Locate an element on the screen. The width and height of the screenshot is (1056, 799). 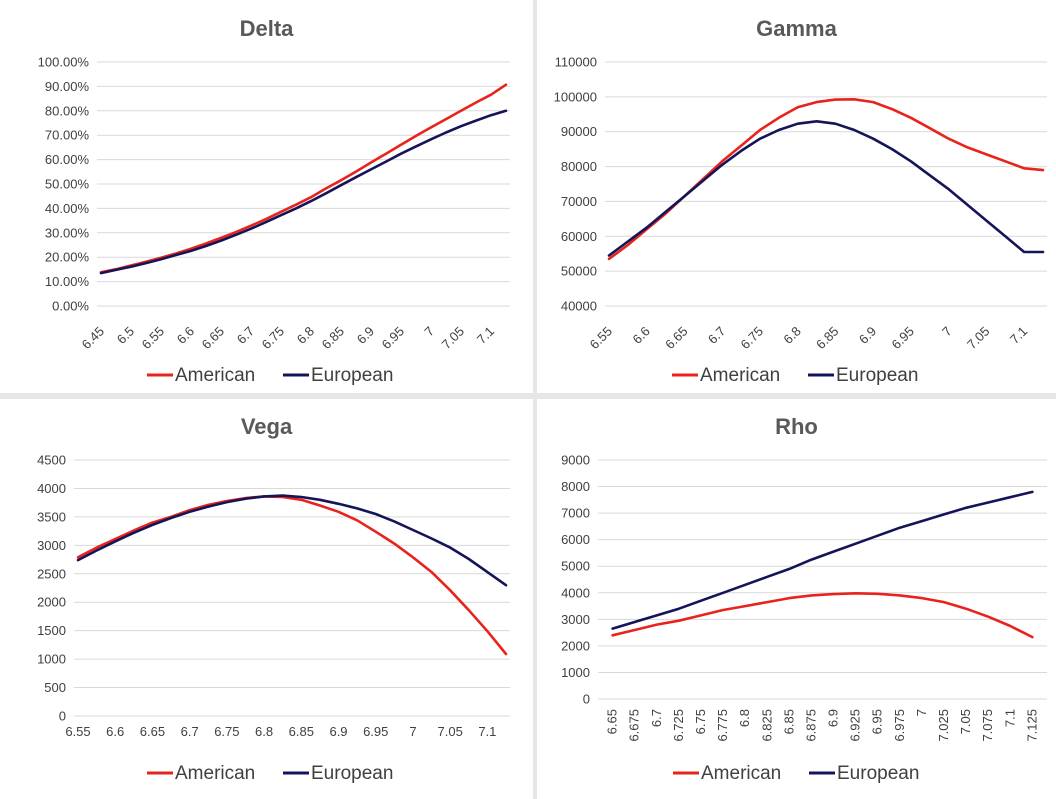
rho-x-tick-label: 6.675 is located at coordinates (634, 725).